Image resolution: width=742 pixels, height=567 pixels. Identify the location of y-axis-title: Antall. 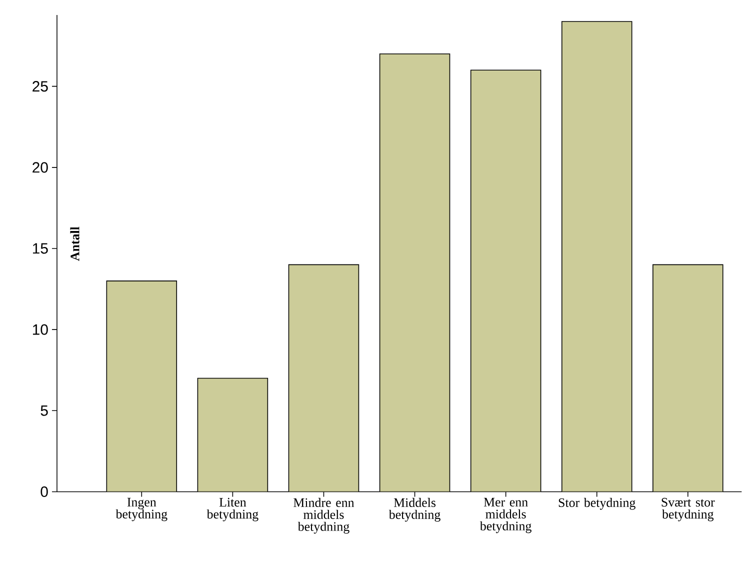
(75, 244).